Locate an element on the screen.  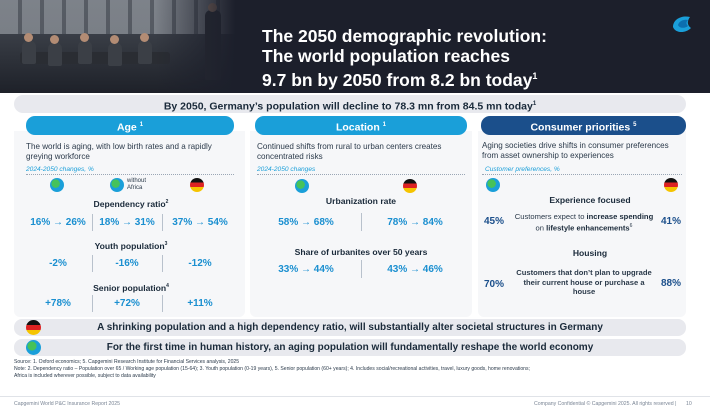
dependency-ratio-label: Dependency ratio2 is located at coordinates (131, 204).